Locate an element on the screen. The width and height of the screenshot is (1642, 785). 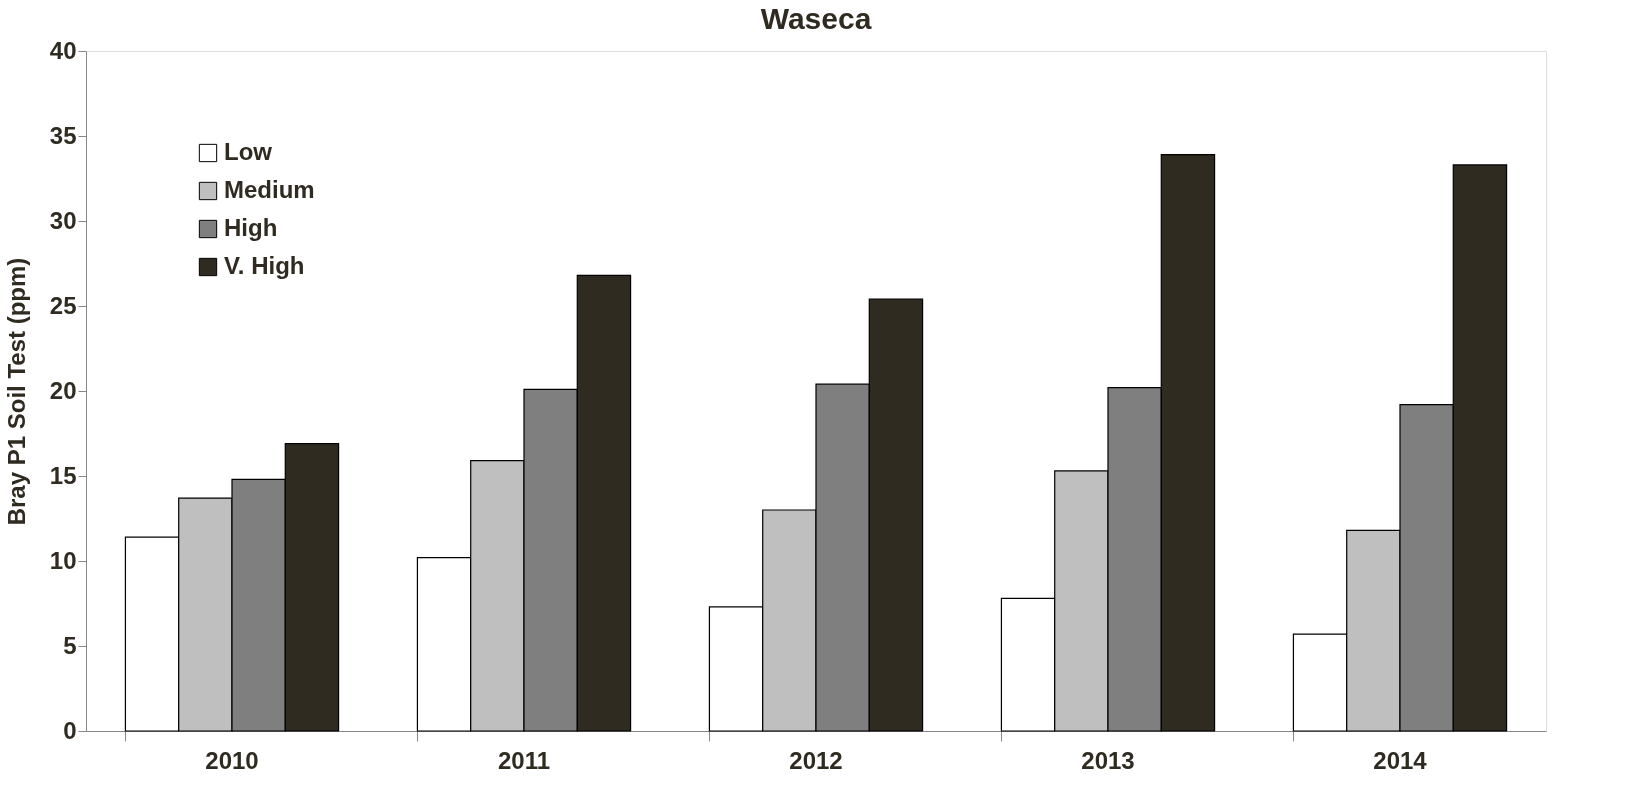
x-tick-label: 2010 is located at coordinates (232, 760).